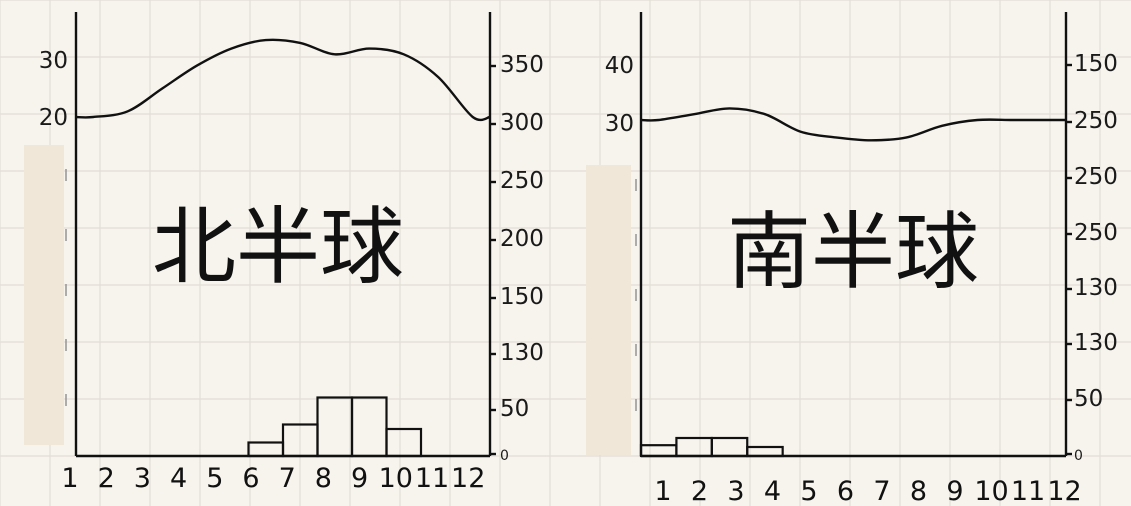 The width and height of the screenshot is (1131, 506). What do you see at coordinates (522, 239) in the screenshot?
I see `right-axis-tick-label: 200` at bounding box center [522, 239].